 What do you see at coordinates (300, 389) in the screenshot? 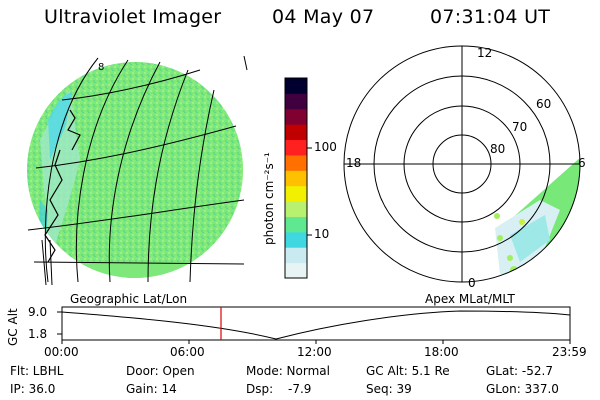
I see `dsp-value: -7.9` at bounding box center [300, 389].